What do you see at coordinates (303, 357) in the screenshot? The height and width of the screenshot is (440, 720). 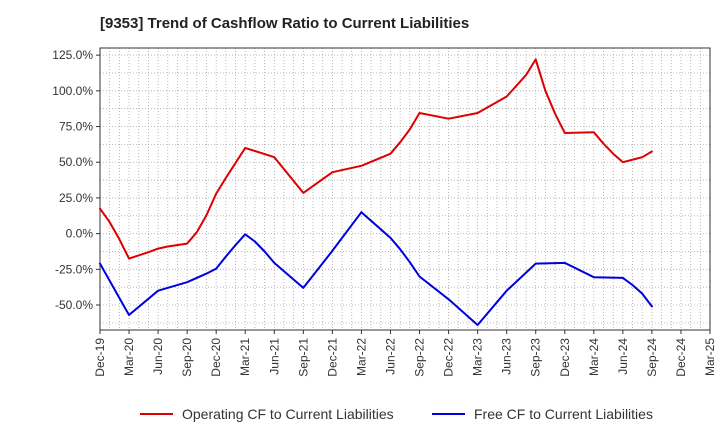 I see `x-tick-label: Sep-21` at bounding box center [303, 357].